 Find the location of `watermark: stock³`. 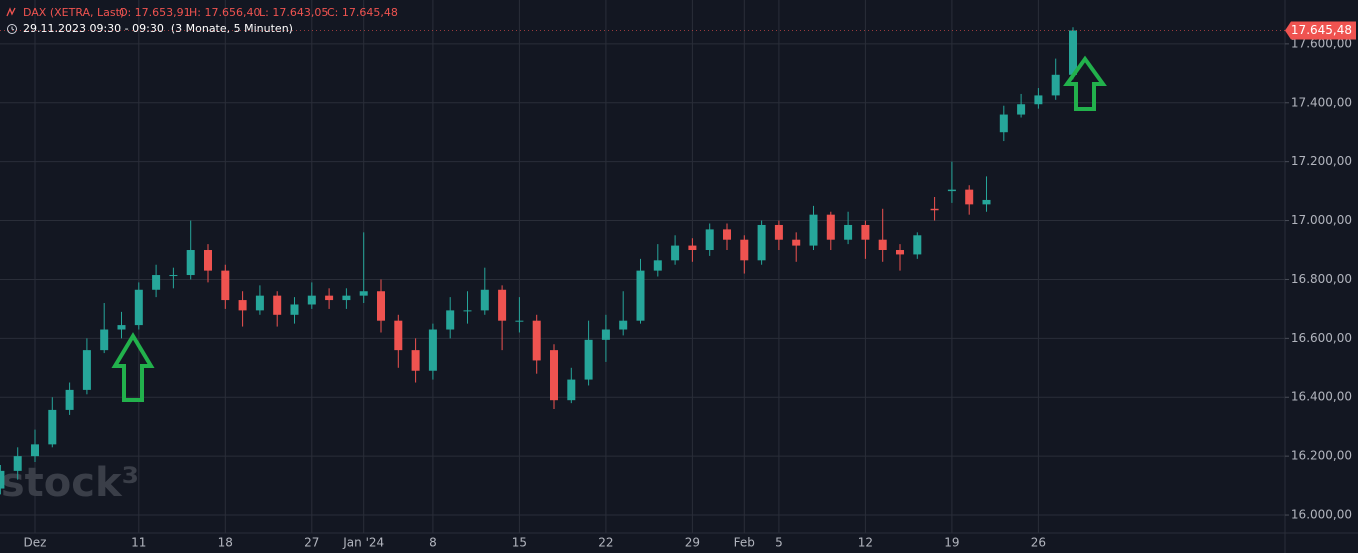

watermark: stock³ is located at coordinates (70, 483).